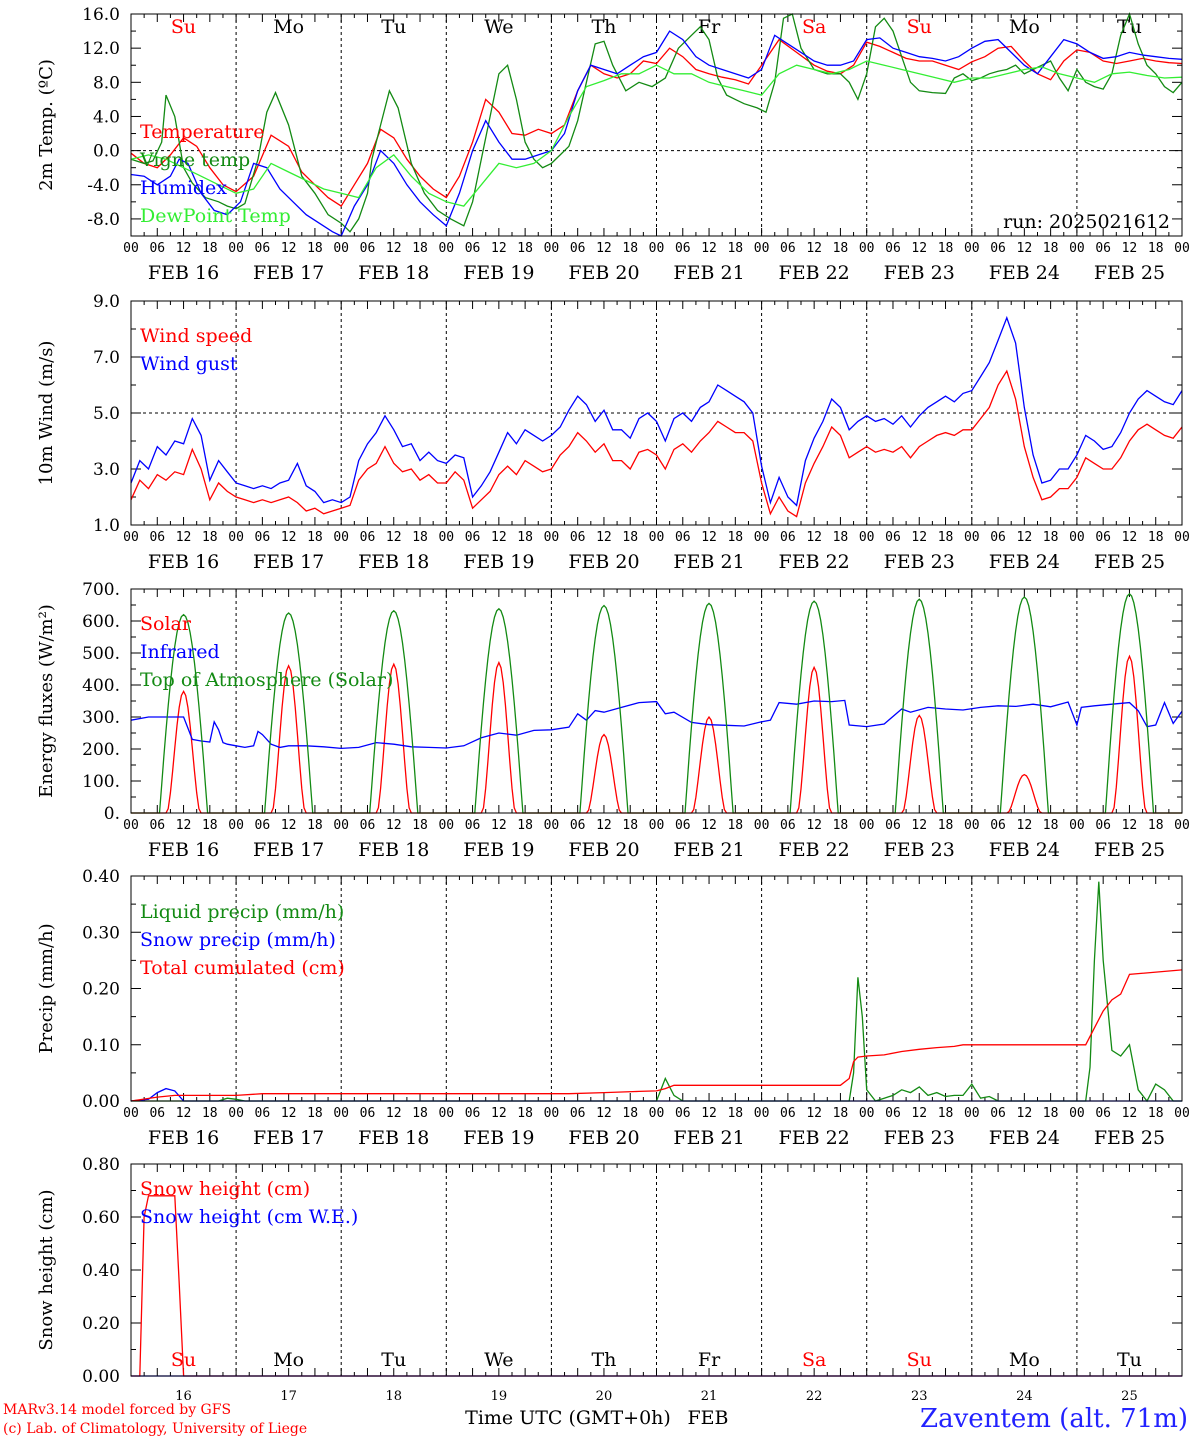 The image size is (1194, 1440). I want to click on y-tick-label: -4.0, so click(103, 186).